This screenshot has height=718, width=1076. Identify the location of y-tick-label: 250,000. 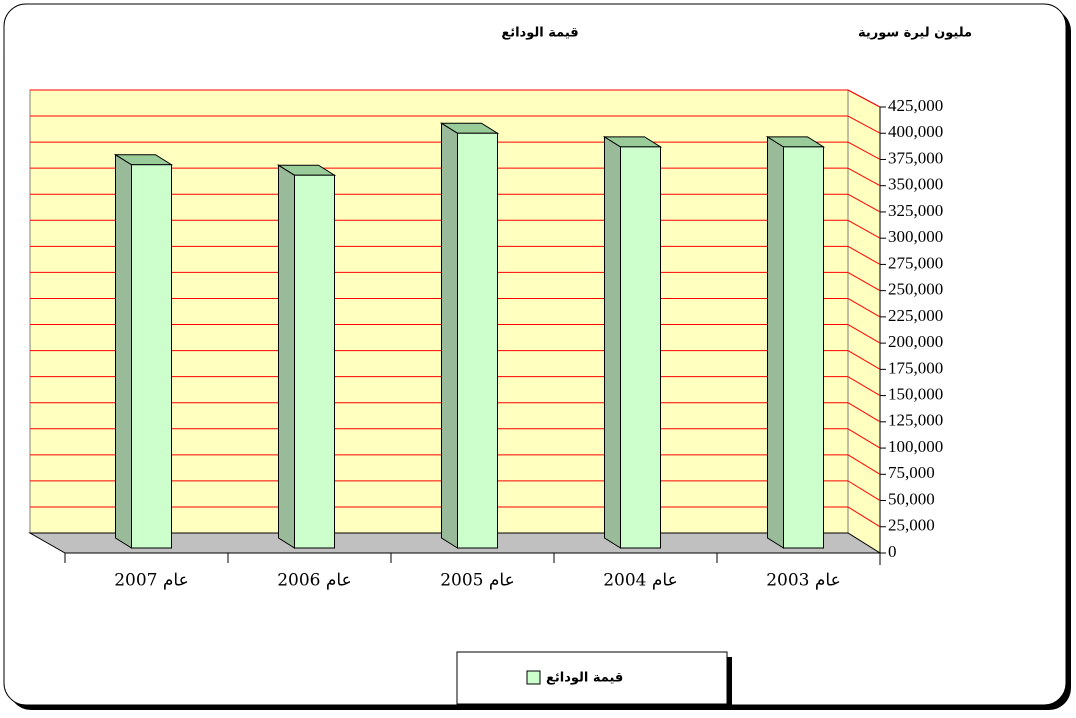
(915, 289).